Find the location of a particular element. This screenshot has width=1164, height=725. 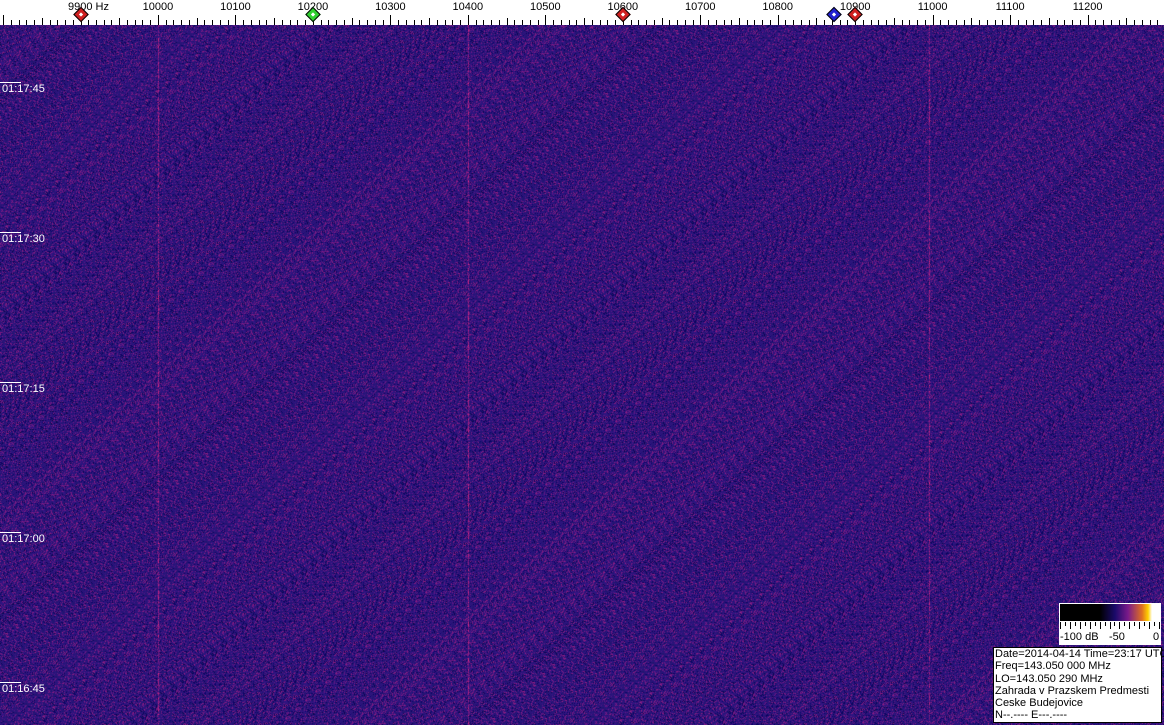

axis-tick-label: 10700 is located at coordinates (700, 7).